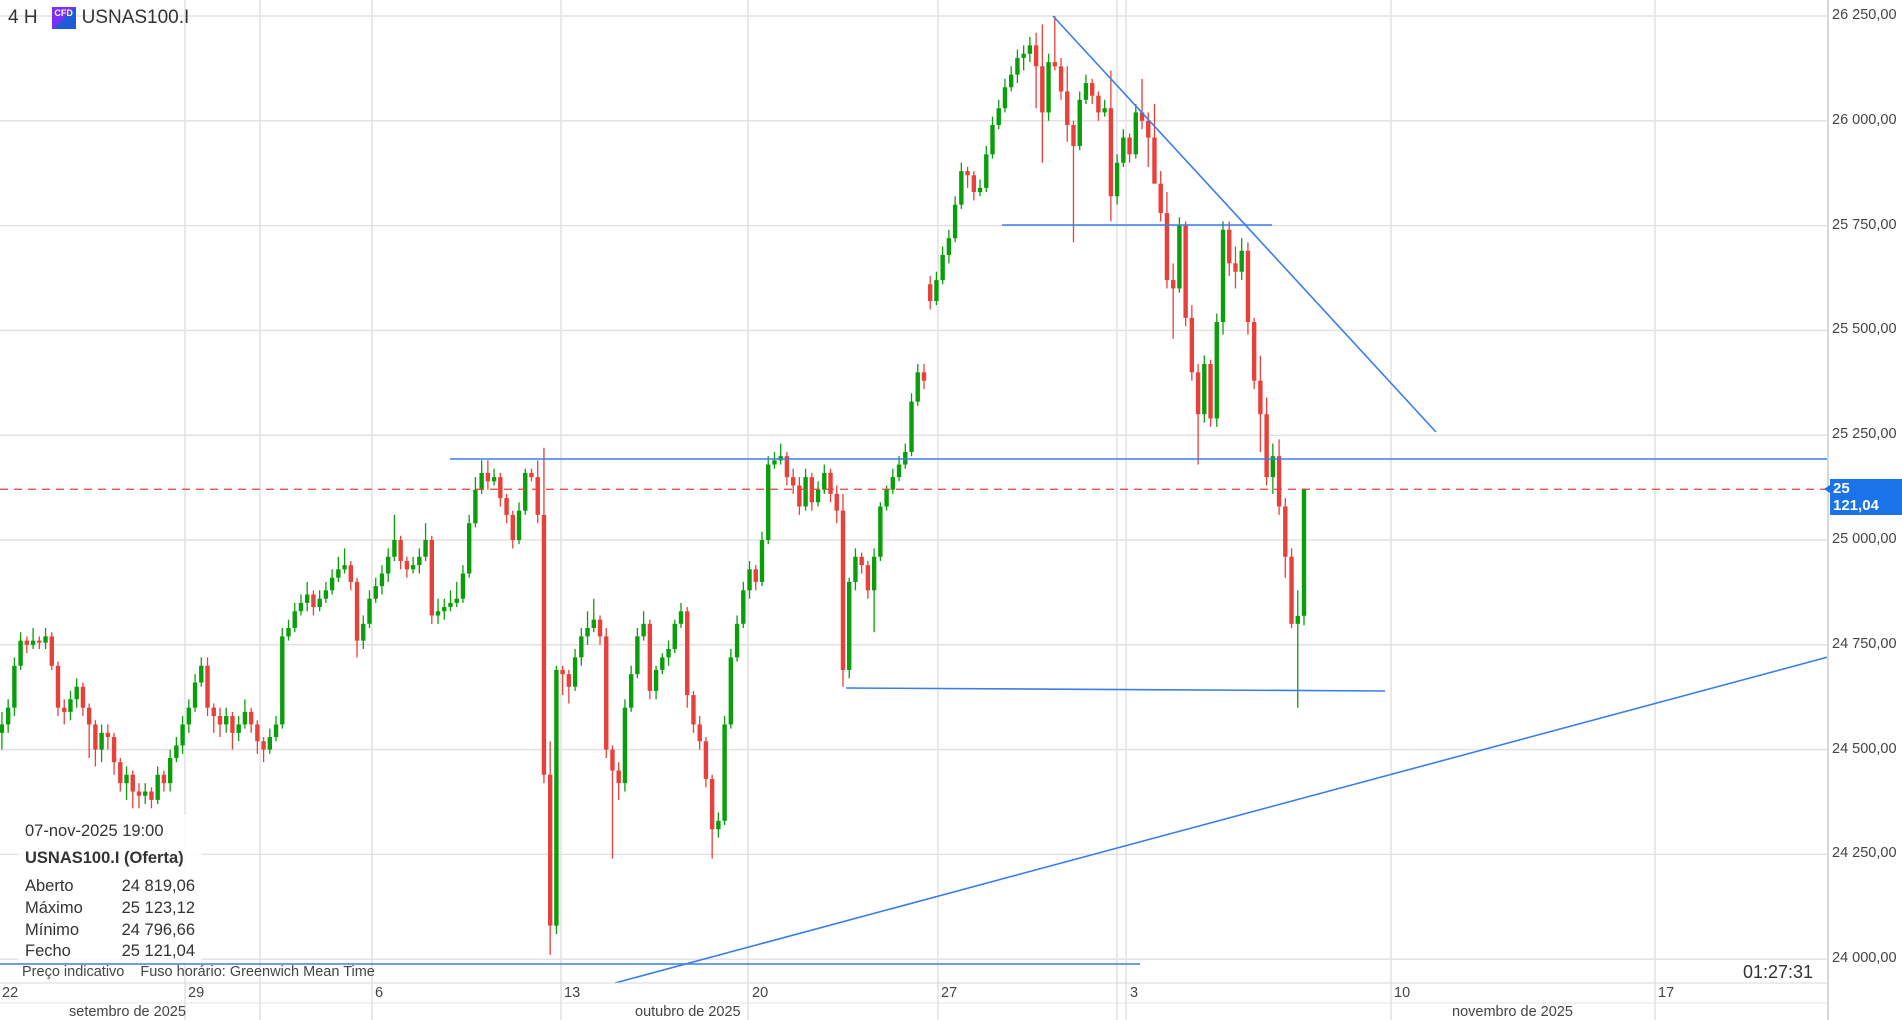 The height and width of the screenshot is (1020, 1902). What do you see at coordinates (23, 17) in the screenshot?
I see `timeframe-label: 4 H` at bounding box center [23, 17].